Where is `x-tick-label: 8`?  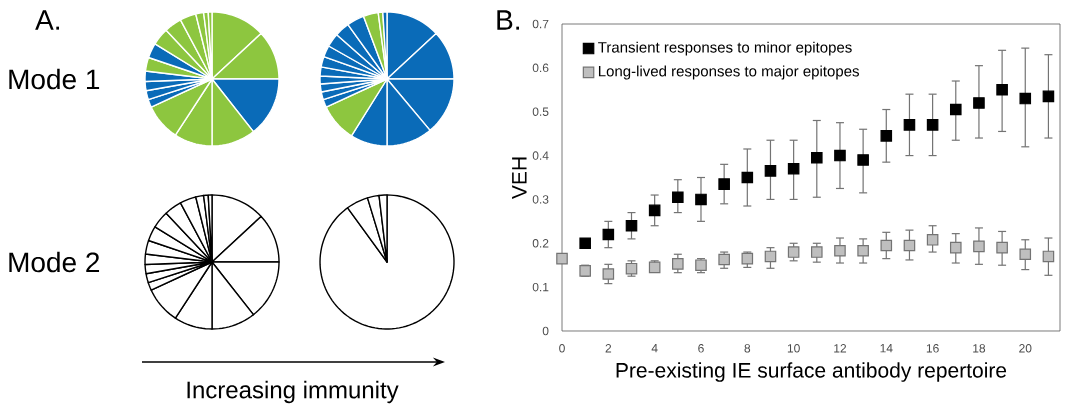 x-tick-label: 8 is located at coordinates (747, 348).